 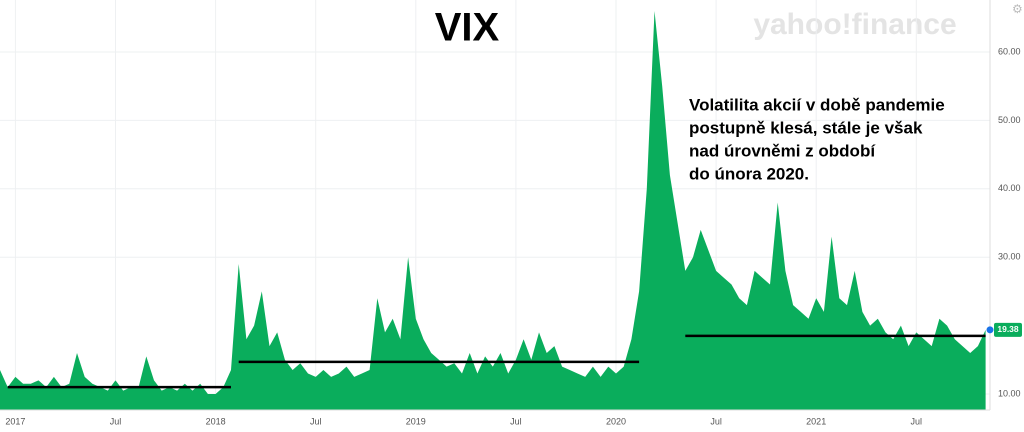 I want to click on y-tick-label: 30.00, so click(x=1009, y=257).